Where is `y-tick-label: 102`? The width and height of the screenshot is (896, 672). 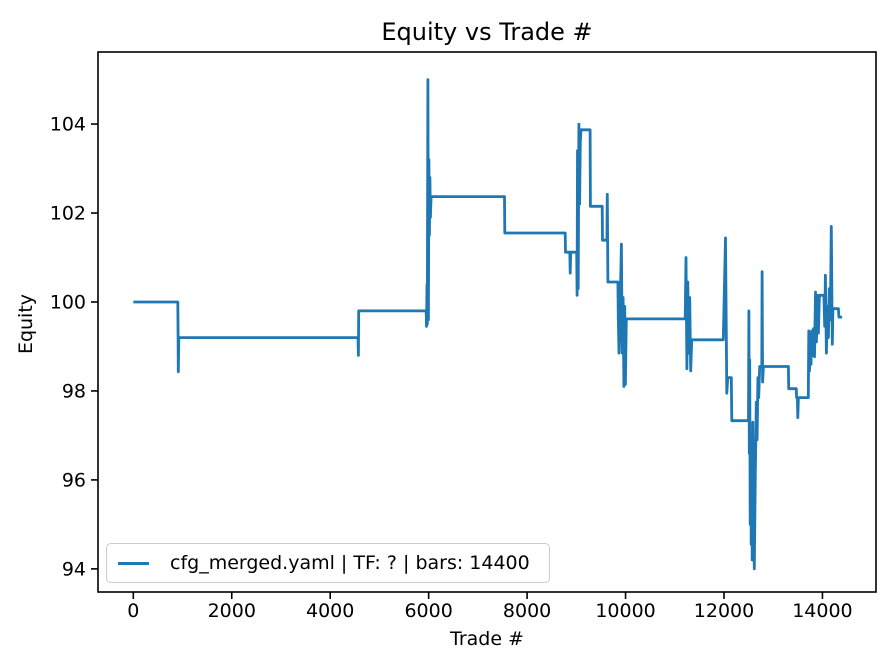 y-tick-label: 102 is located at coordinates (68, 214).